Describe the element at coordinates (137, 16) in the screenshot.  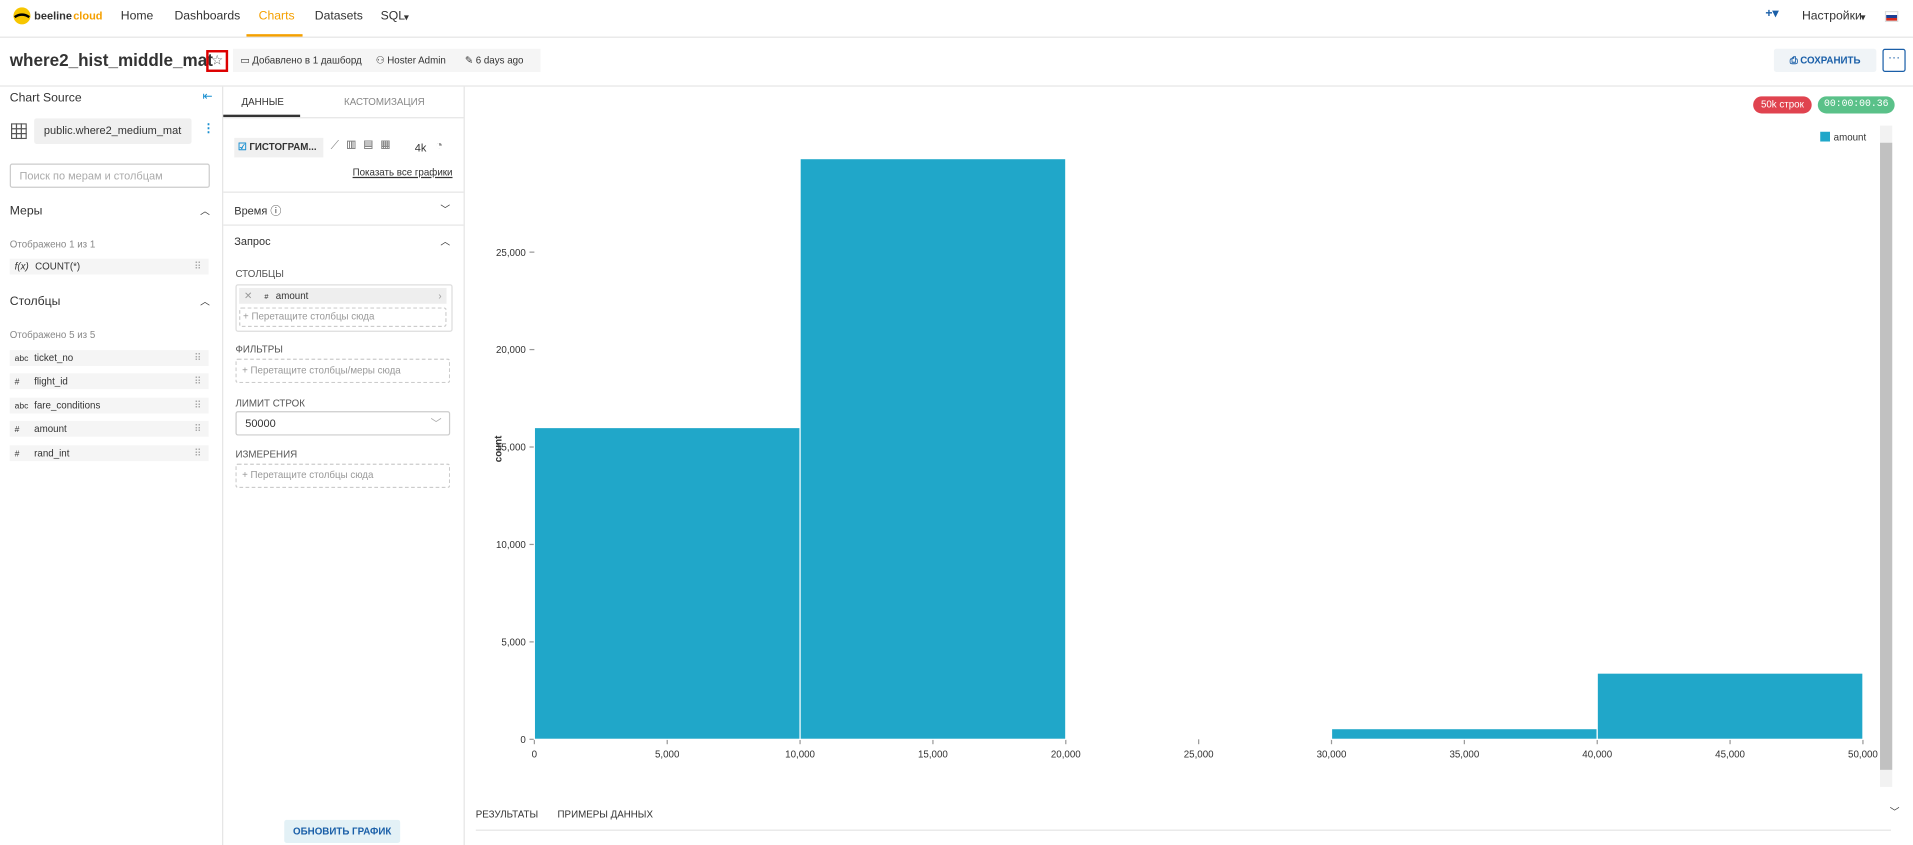
I see `nav-item: Home` at that location.